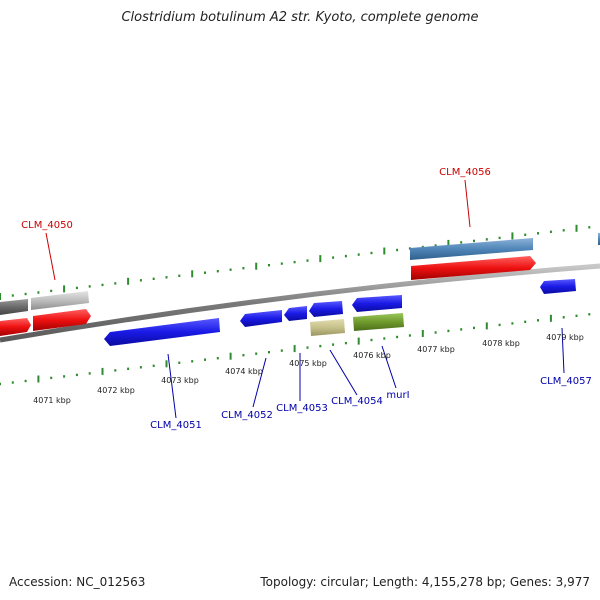 The height and width of the screenshot is (600, 600). What do you see at coordinates (566, 381) in the screenshot?
I see `label-clm4057: CLM_4057` at bounding box center [566, 381].